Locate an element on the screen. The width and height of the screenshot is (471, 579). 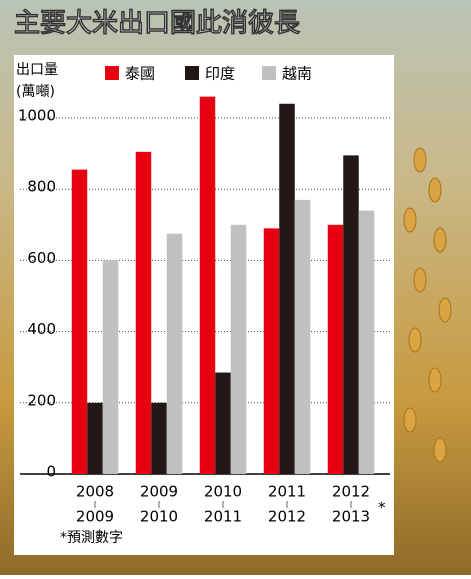
legend-label: 越南 is located at coordinates (297, 74).